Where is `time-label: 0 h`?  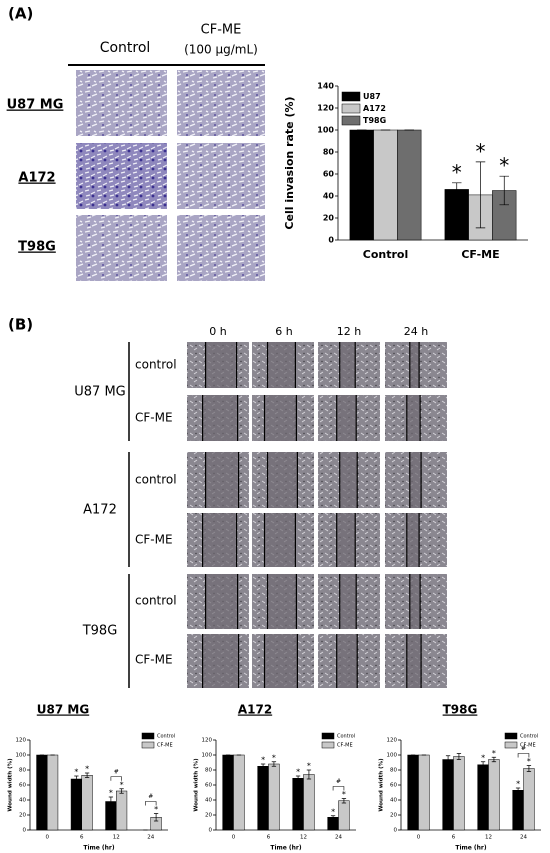
time-label: 0 h is located at coordinates (217, 331).